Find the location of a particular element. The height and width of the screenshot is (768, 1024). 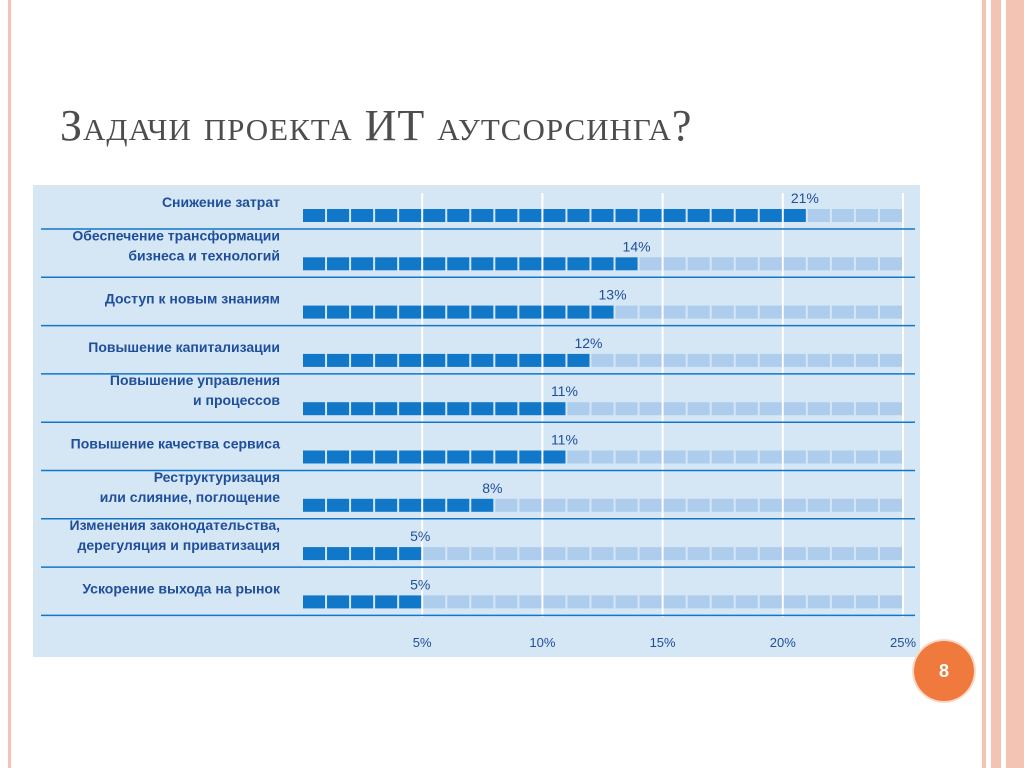

right-frame-stripe is located at coordinates (996, 384).